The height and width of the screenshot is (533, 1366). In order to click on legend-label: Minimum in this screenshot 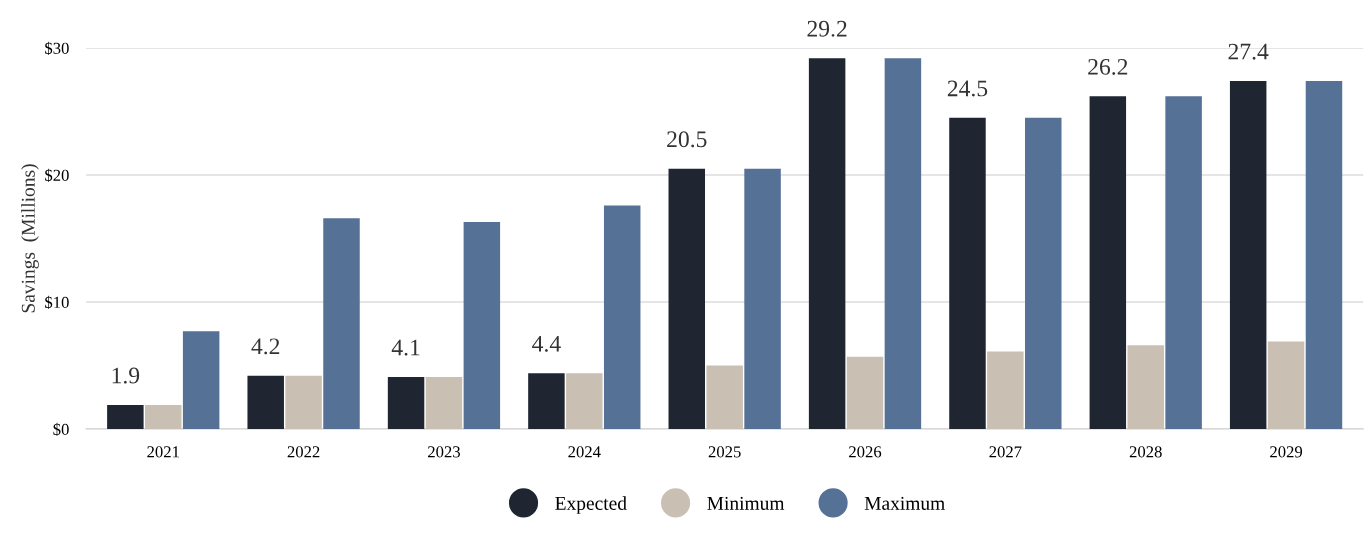, I will do `click(746, 503)`.